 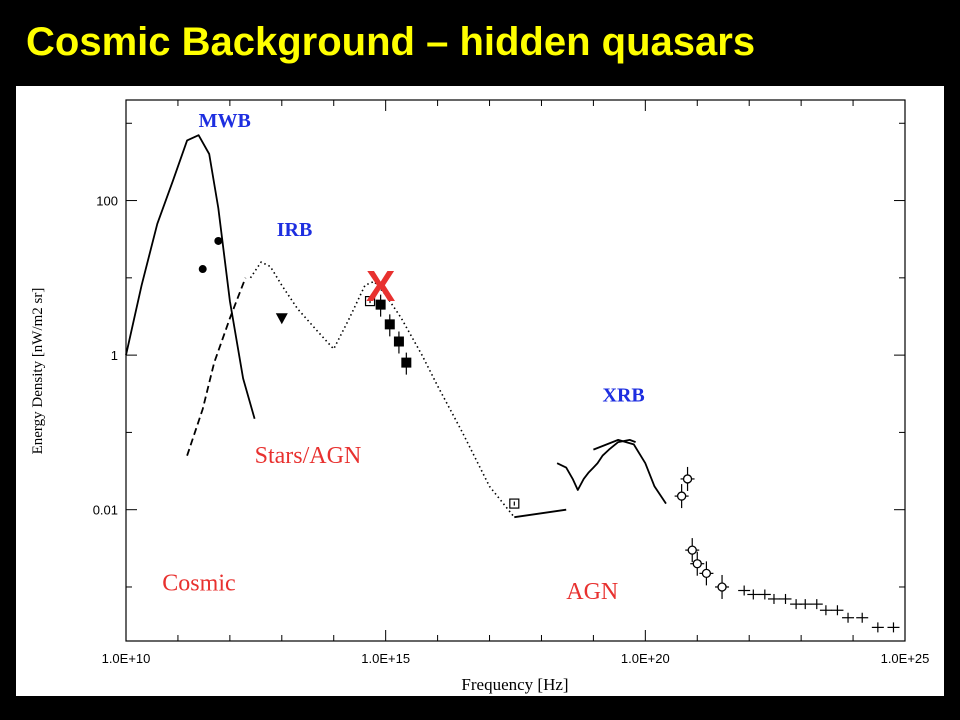 What do you see at coordinates (38, 371) in the screenshot?
I see `y-axis-label: Energy Density [nW/m2 sr]` at bounding box center [38, 371].